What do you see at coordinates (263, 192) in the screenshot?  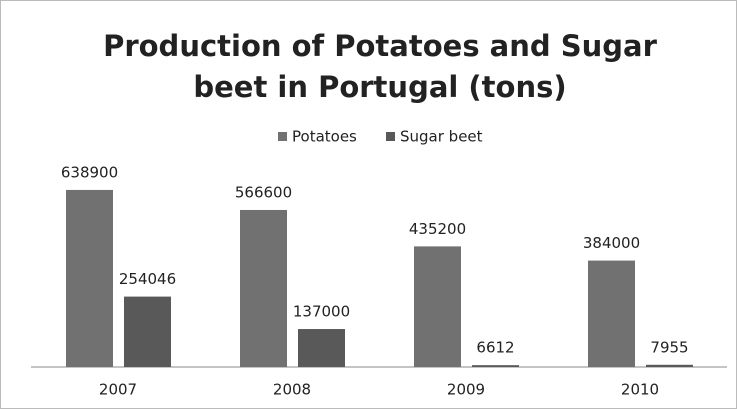 I see `data-label: 566600` at bounding box center [263, 192].